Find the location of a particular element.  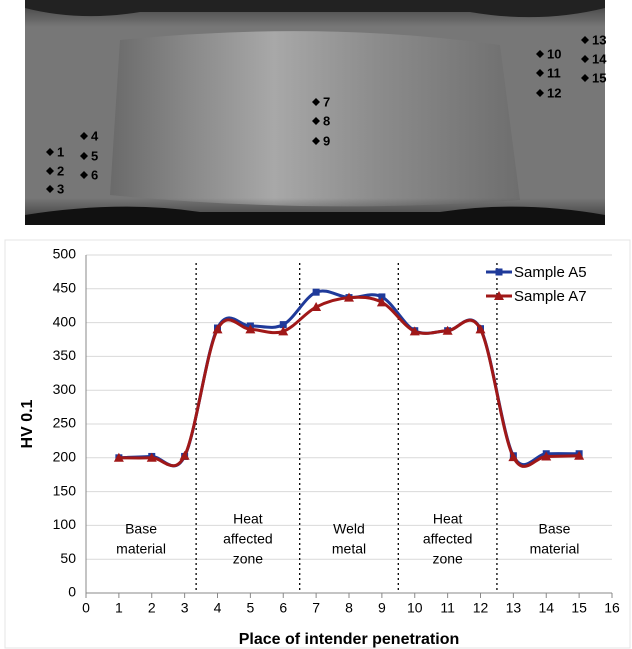

region-label: Weld is located at coordinates (349, 529).